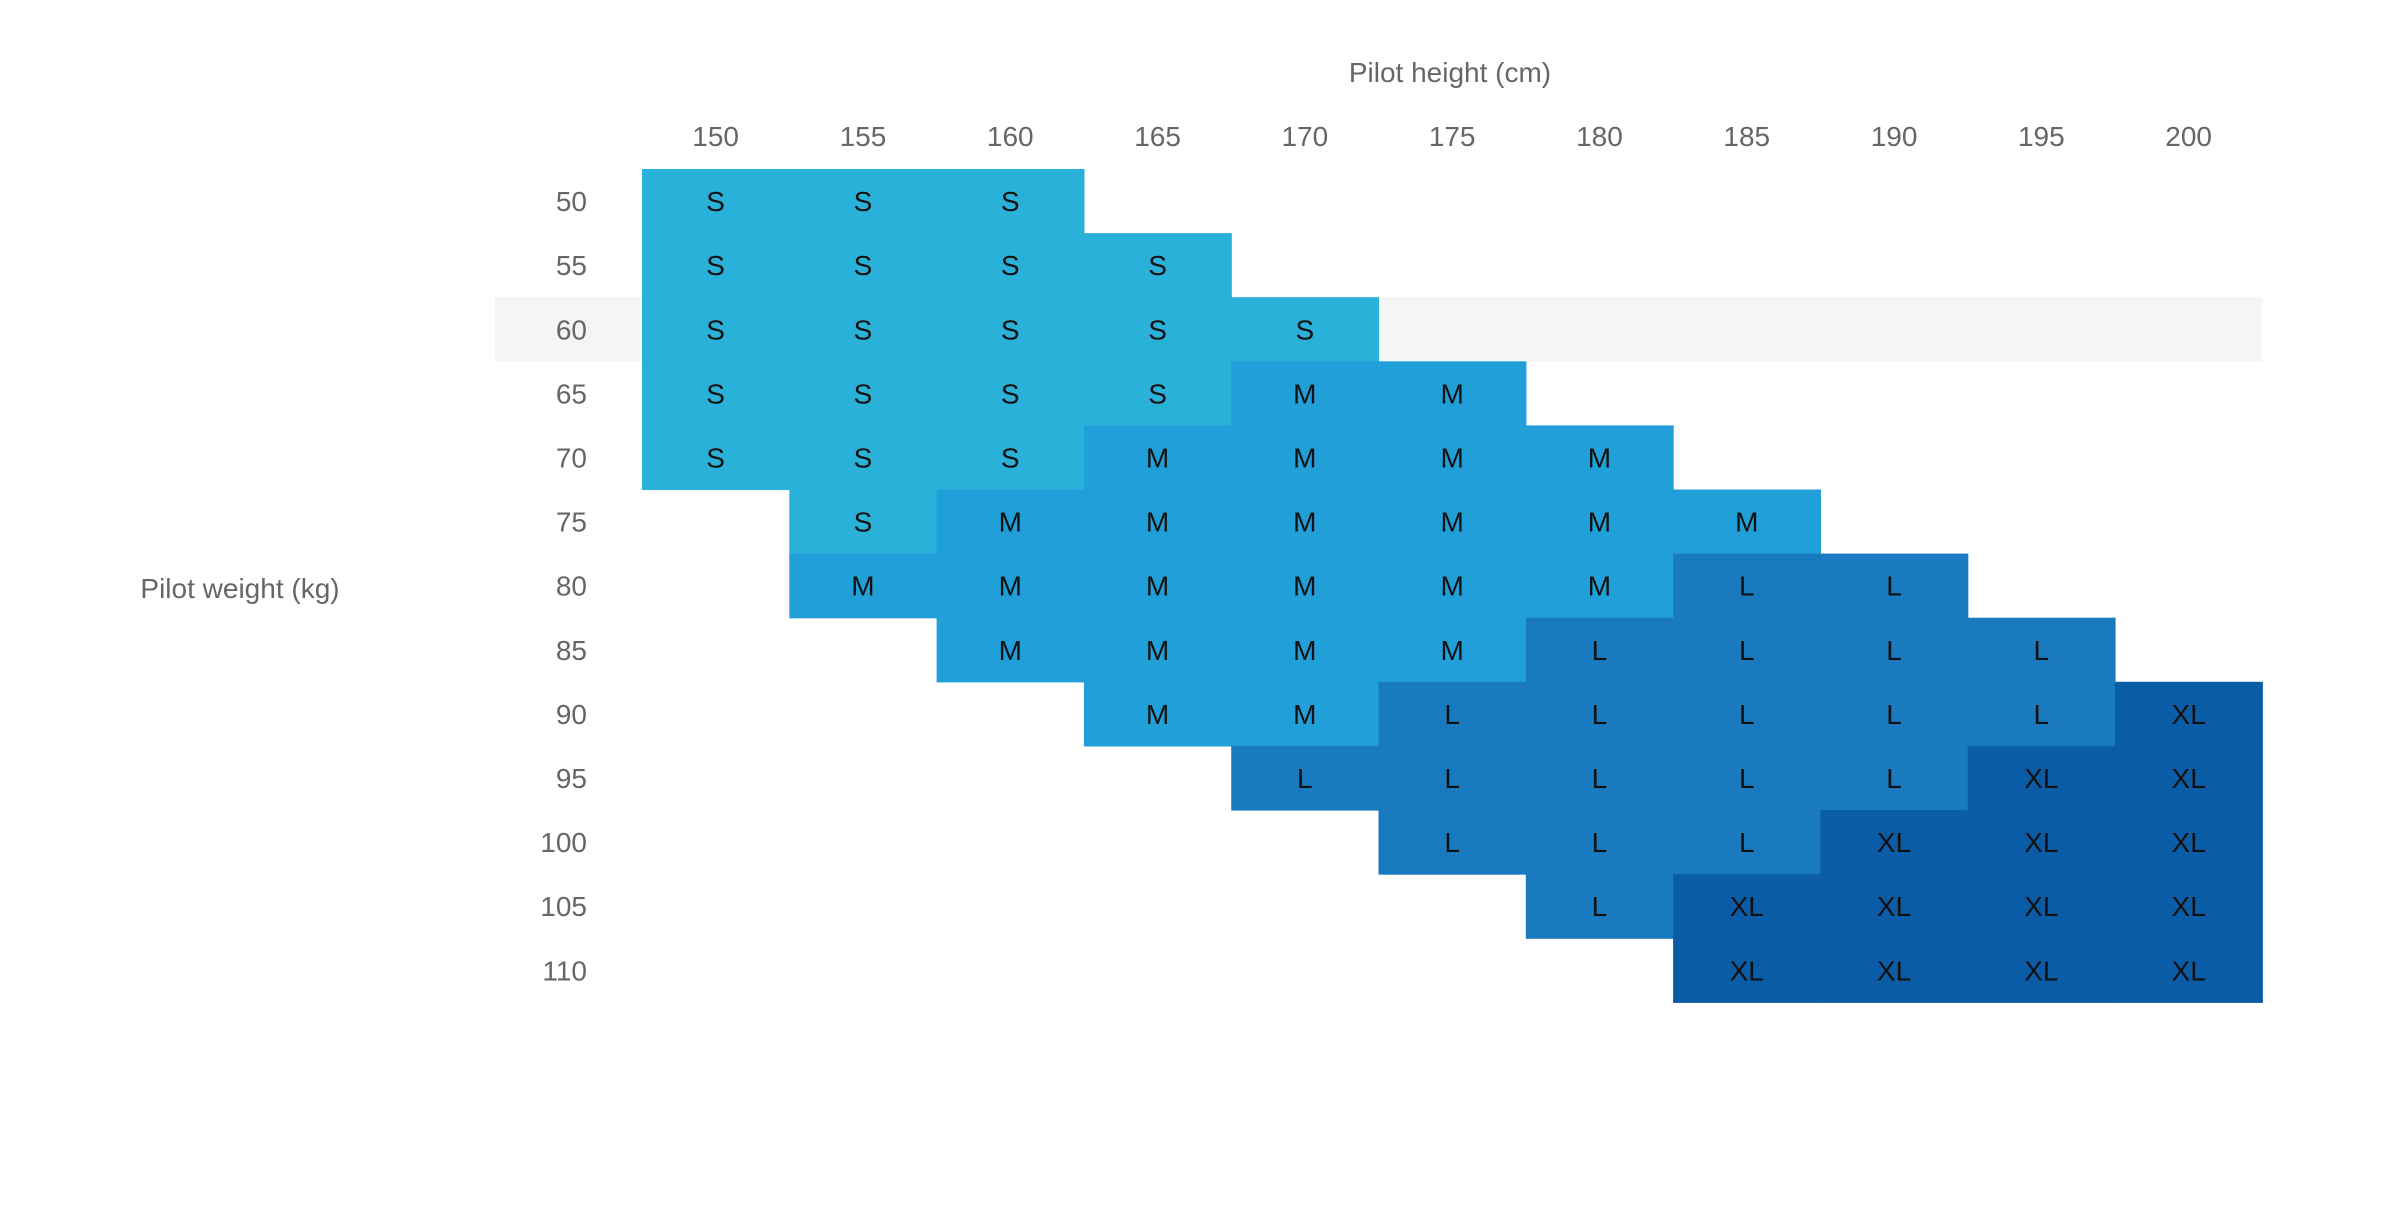  Describe the element at coordinates (1157, 136) in the screenshot. I see `x-tick-label: 165` at that location.